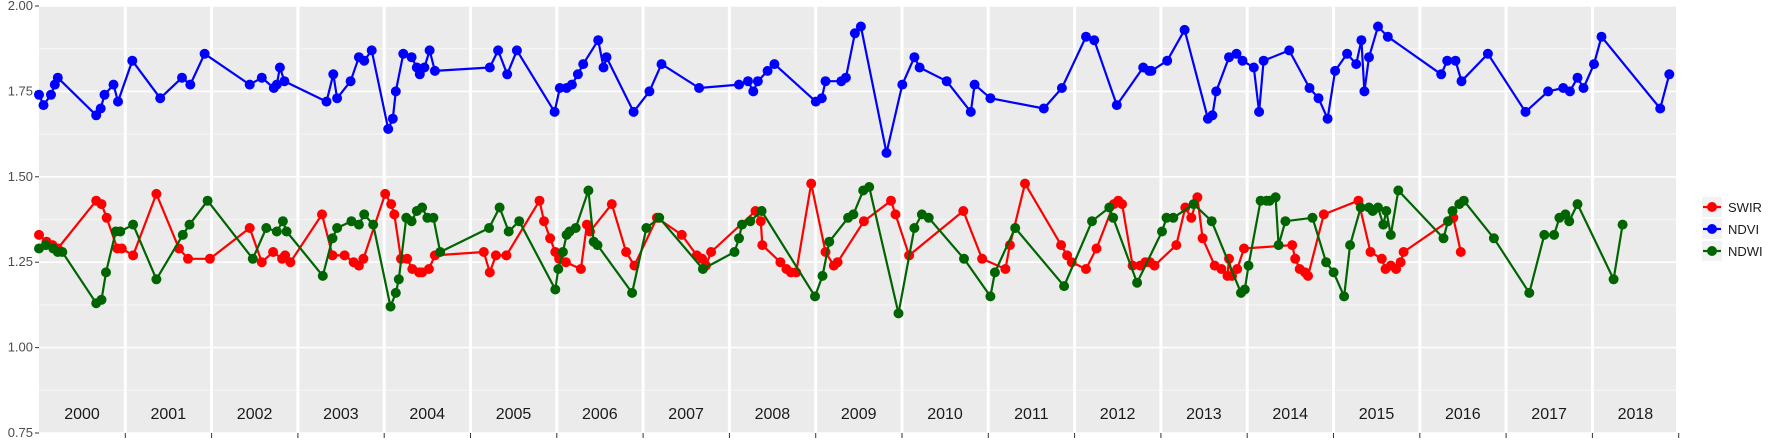  Describe the element at coordinates (82, 414) in the screenshot. I see `year-label: 2000` at that location.